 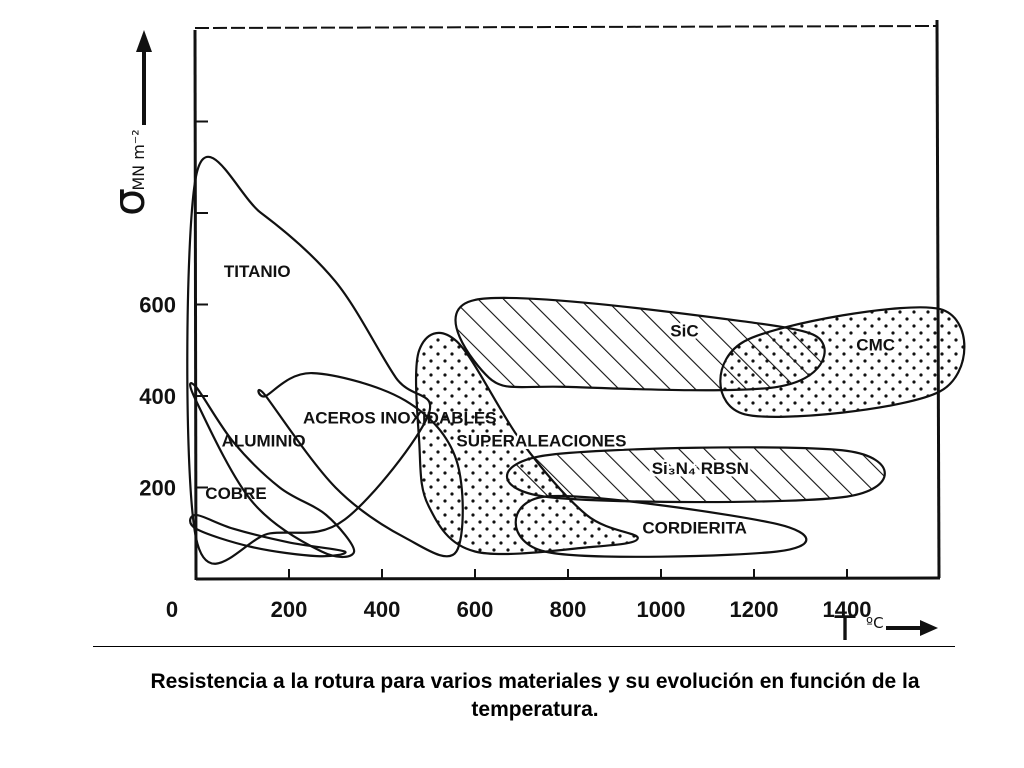 I want to click on caption-divider, so click(x=524, y=646).